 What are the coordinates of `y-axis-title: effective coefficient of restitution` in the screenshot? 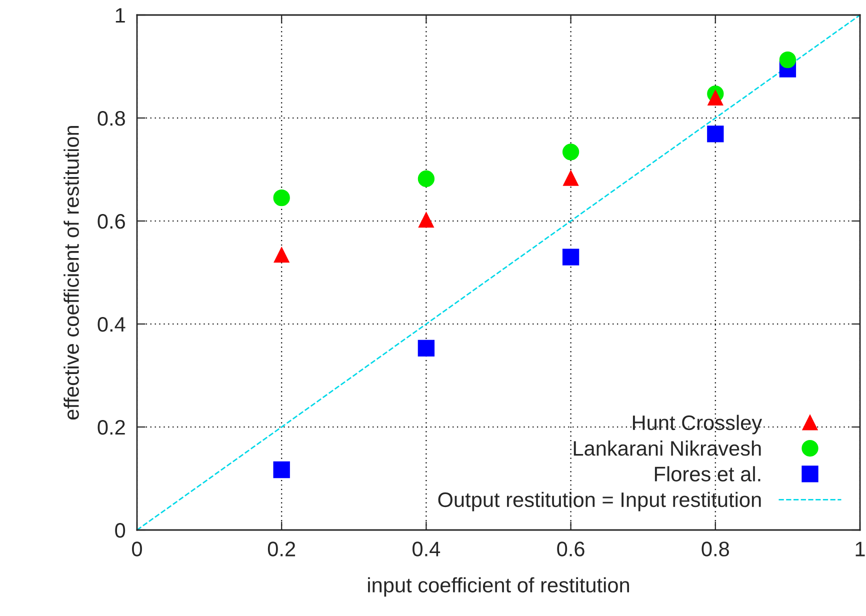 It's located at (71, 273).